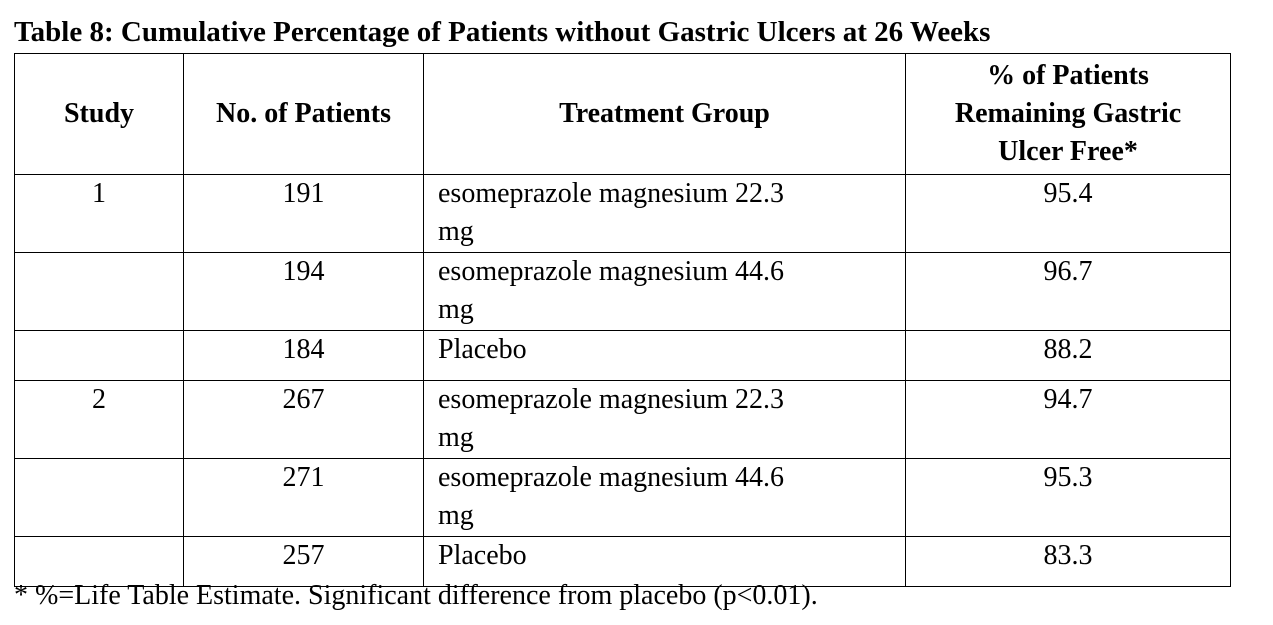  I want to click on cell-text: 94.7, so click(1068, 399).